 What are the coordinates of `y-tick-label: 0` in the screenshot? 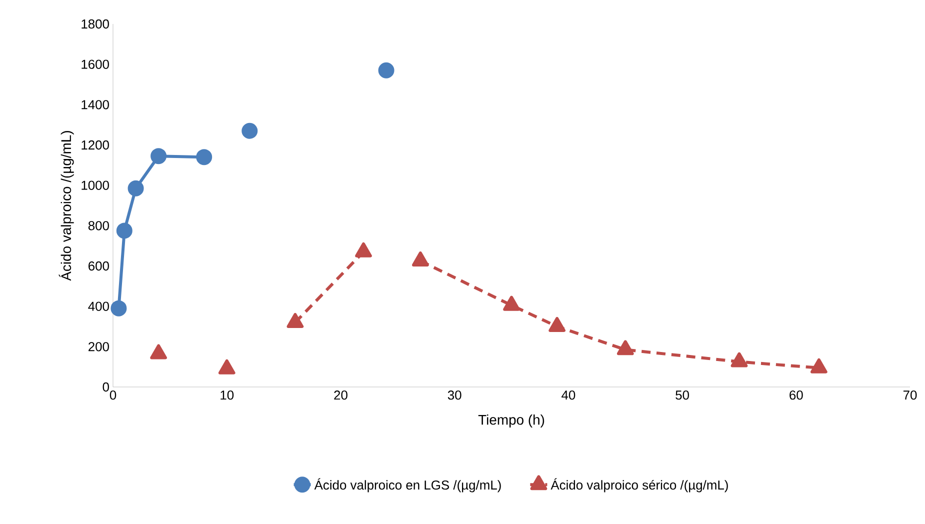 It's located at (105, 387).